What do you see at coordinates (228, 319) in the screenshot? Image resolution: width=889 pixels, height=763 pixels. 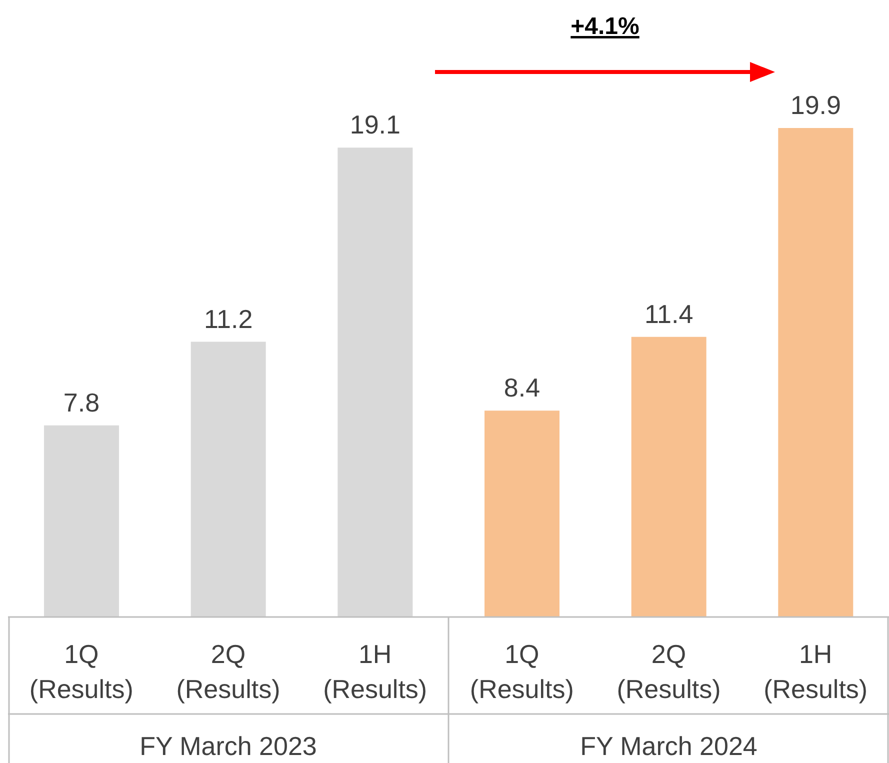 I see `data-label: 11.2` at bounding box center [228, 319].